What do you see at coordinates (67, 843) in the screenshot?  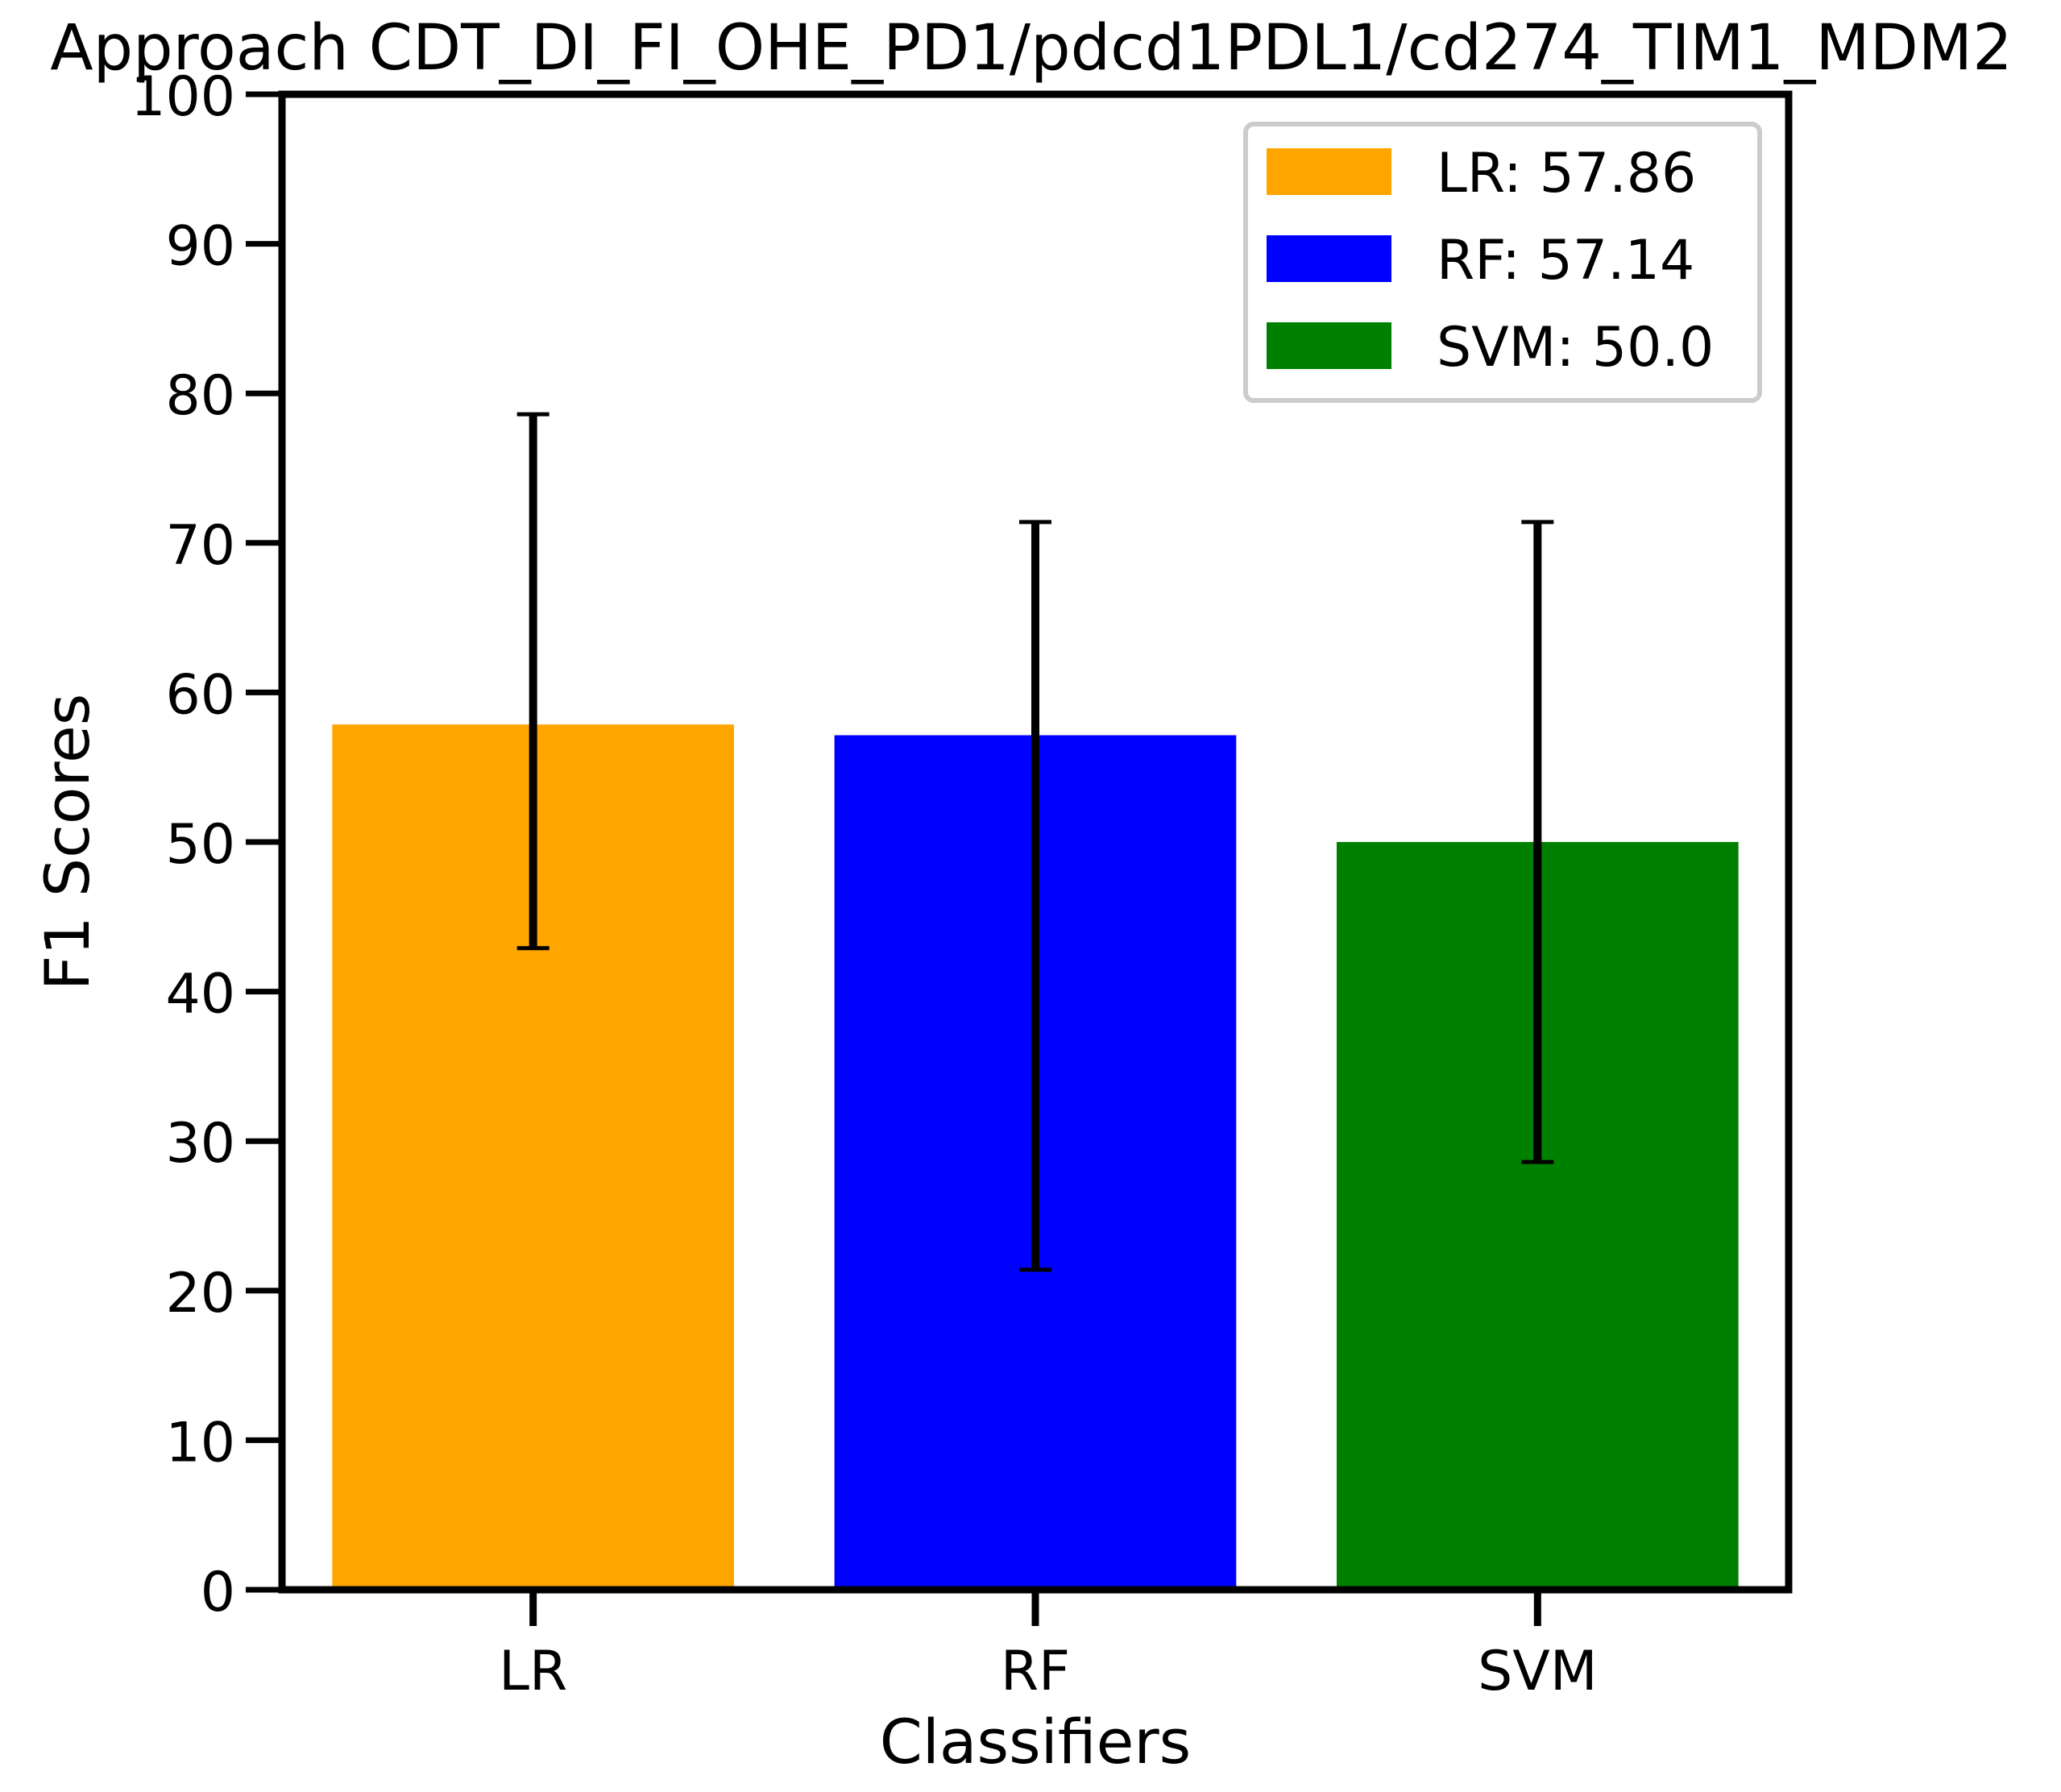 I see `y-axis-label: F1 Scores` at bounding box center [67, 843].